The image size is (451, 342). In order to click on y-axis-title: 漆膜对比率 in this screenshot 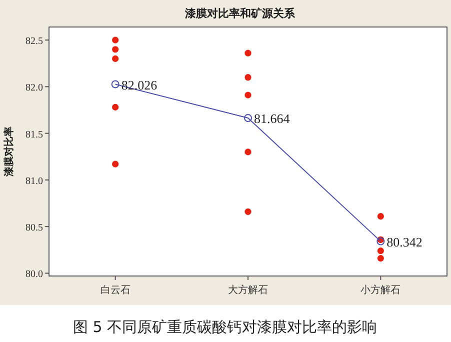, I will do `click(9, 152)`.